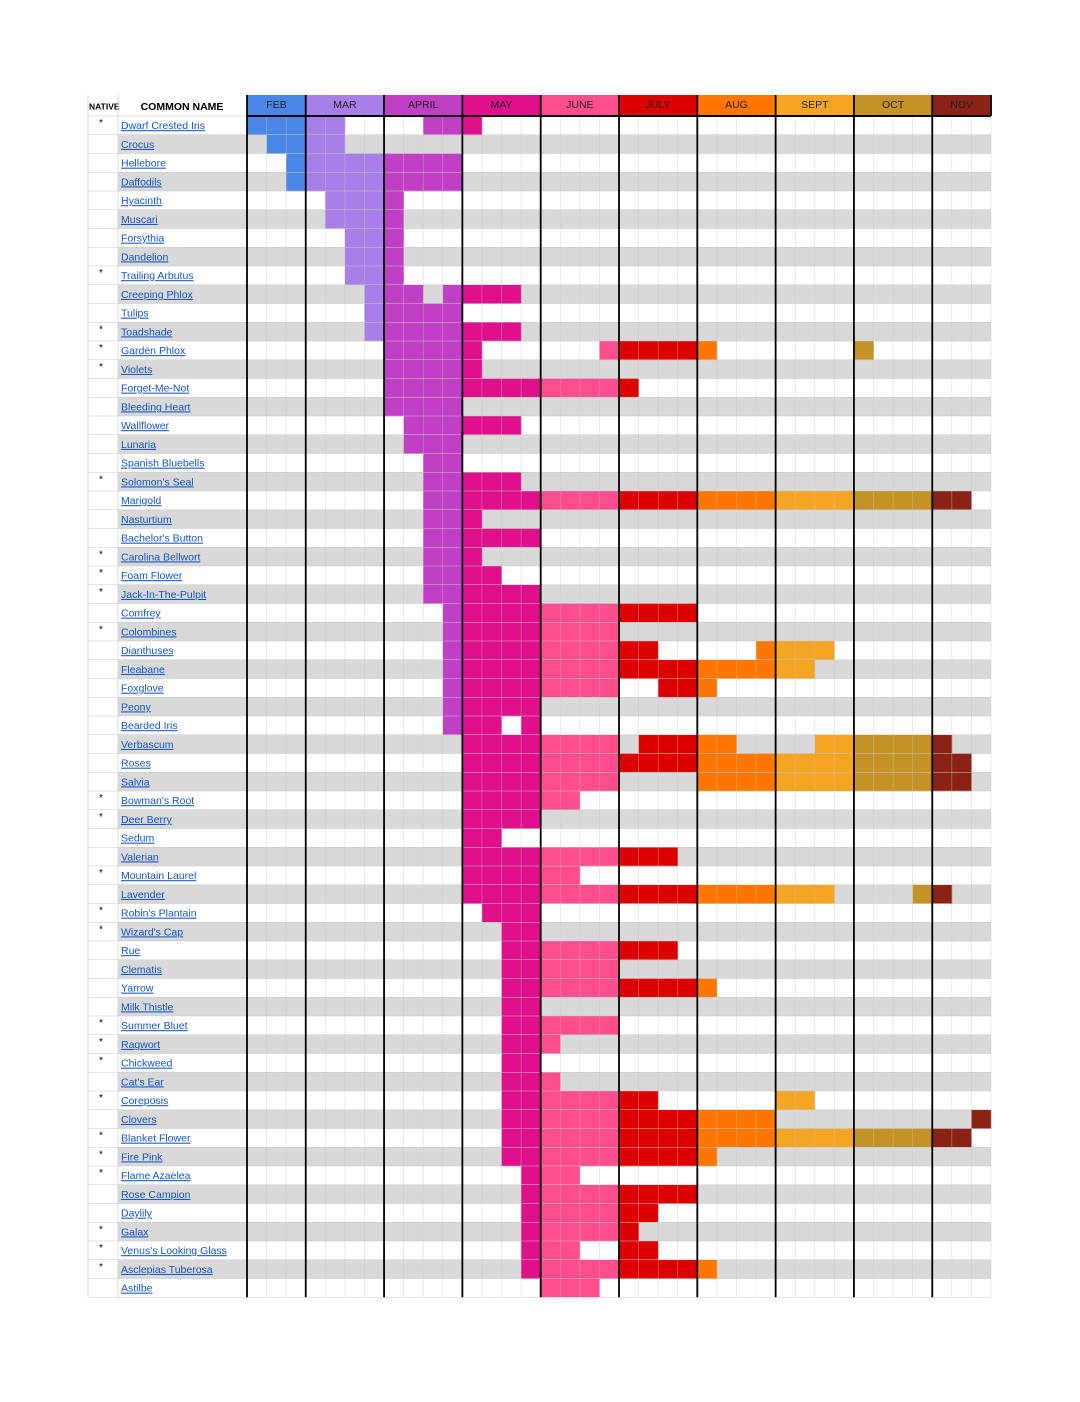 Image resolution: width=1080 pixels, height=1402 pixels. I want to click on plant-name: Asclepias Tuberosa, so click(167, 1270).